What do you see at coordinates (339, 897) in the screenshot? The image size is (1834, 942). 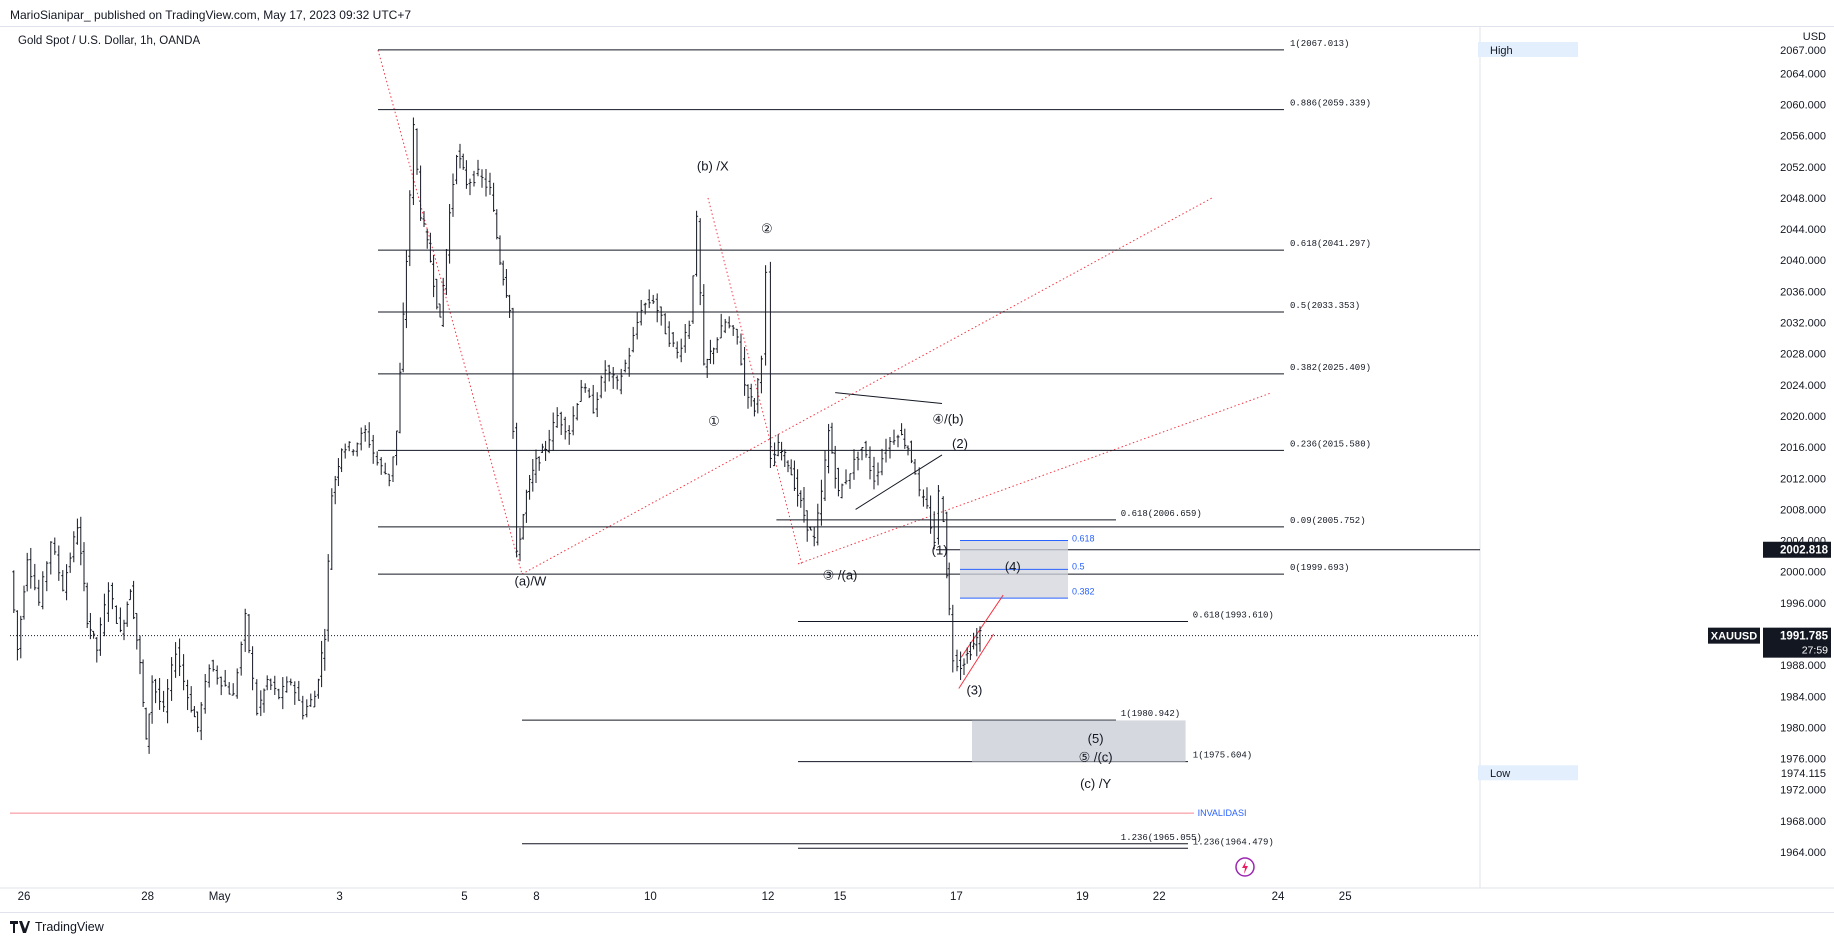 I see `x-tick-label: 3` at bounding box center [339, 897].